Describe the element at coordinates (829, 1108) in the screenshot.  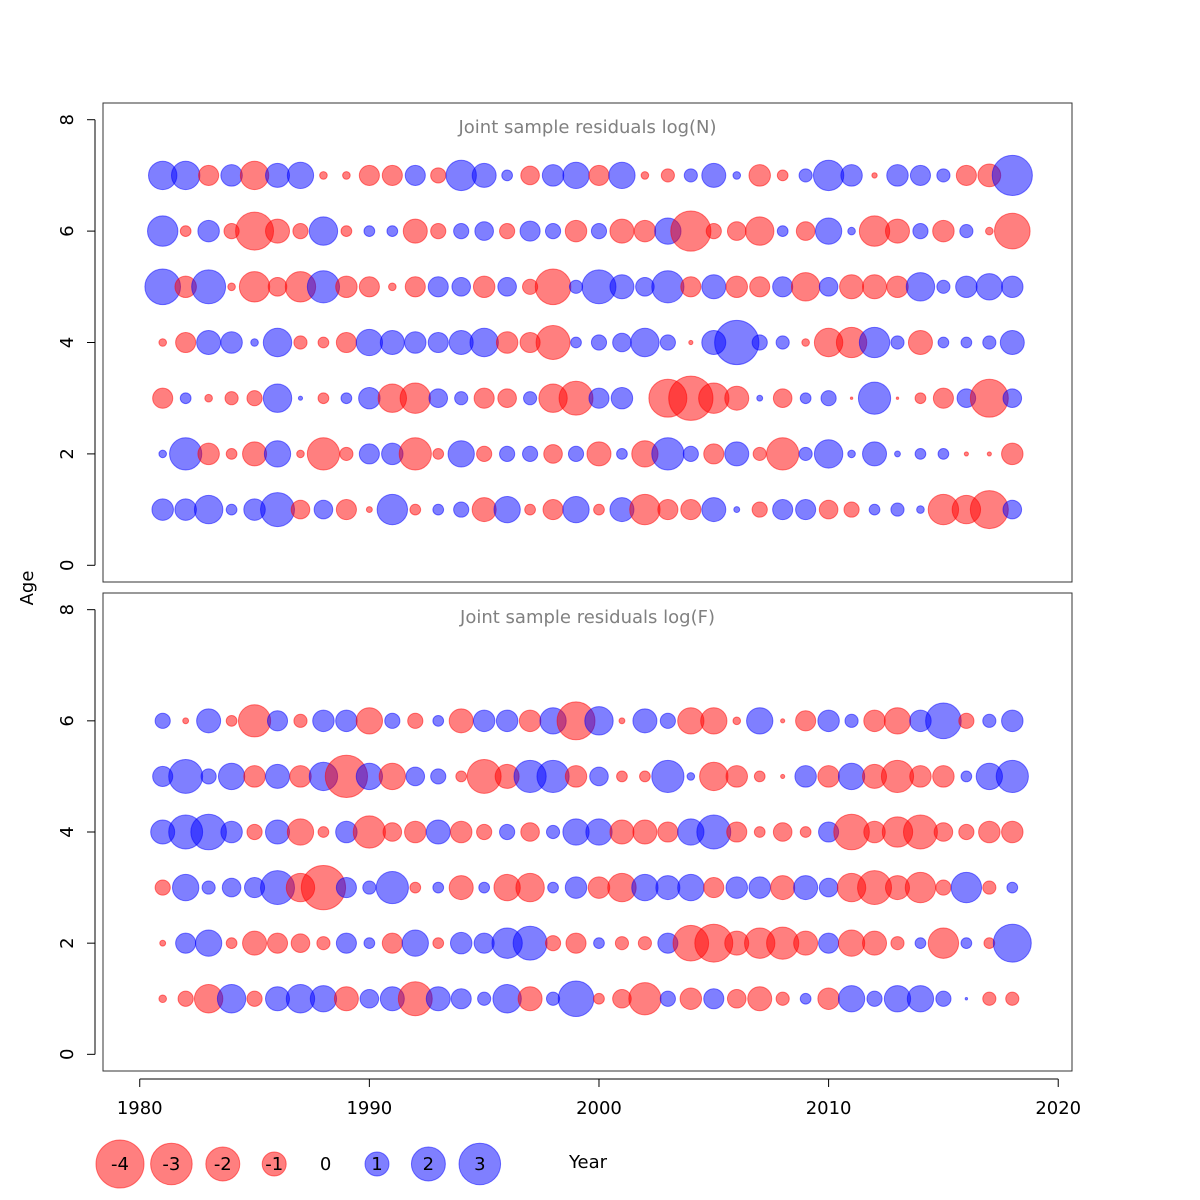
I see `x-tick-label: 2010` at that location.